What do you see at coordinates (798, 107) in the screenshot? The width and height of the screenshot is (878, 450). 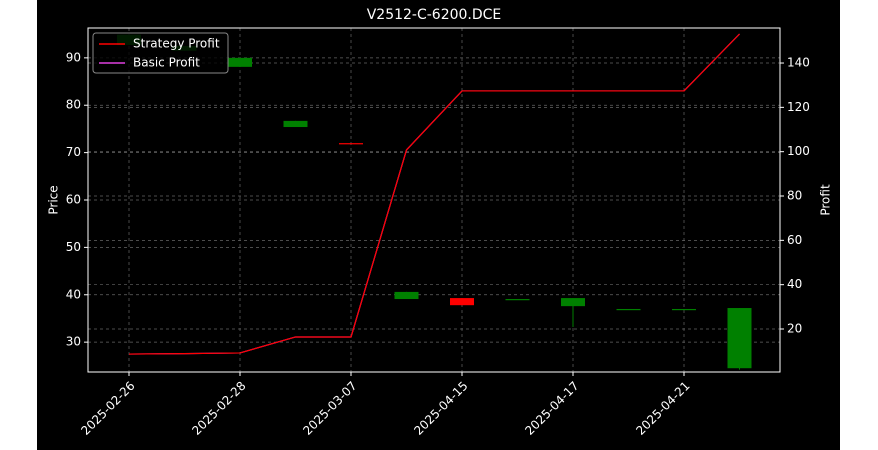 I see `y2-tick-label: 120` at bounding box center [798, 107].